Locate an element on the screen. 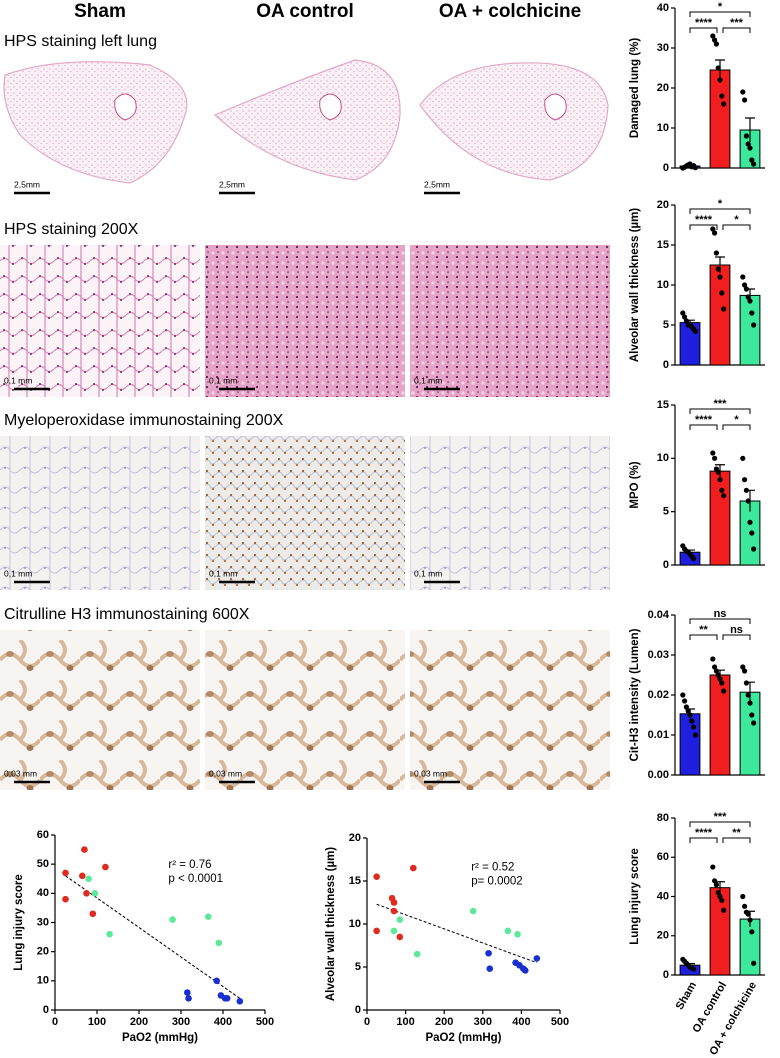 This screenshot has height=1058, width=780. x-tick-label: 400 is located at coordinates (521, 1022).